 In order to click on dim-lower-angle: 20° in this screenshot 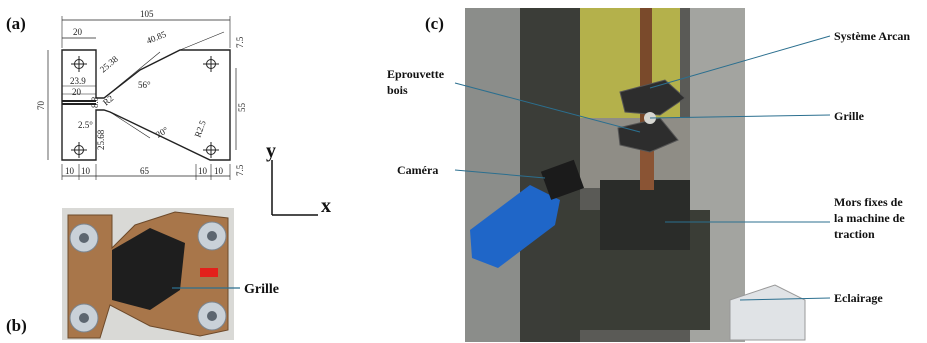, I will do `click(162, 132)`.